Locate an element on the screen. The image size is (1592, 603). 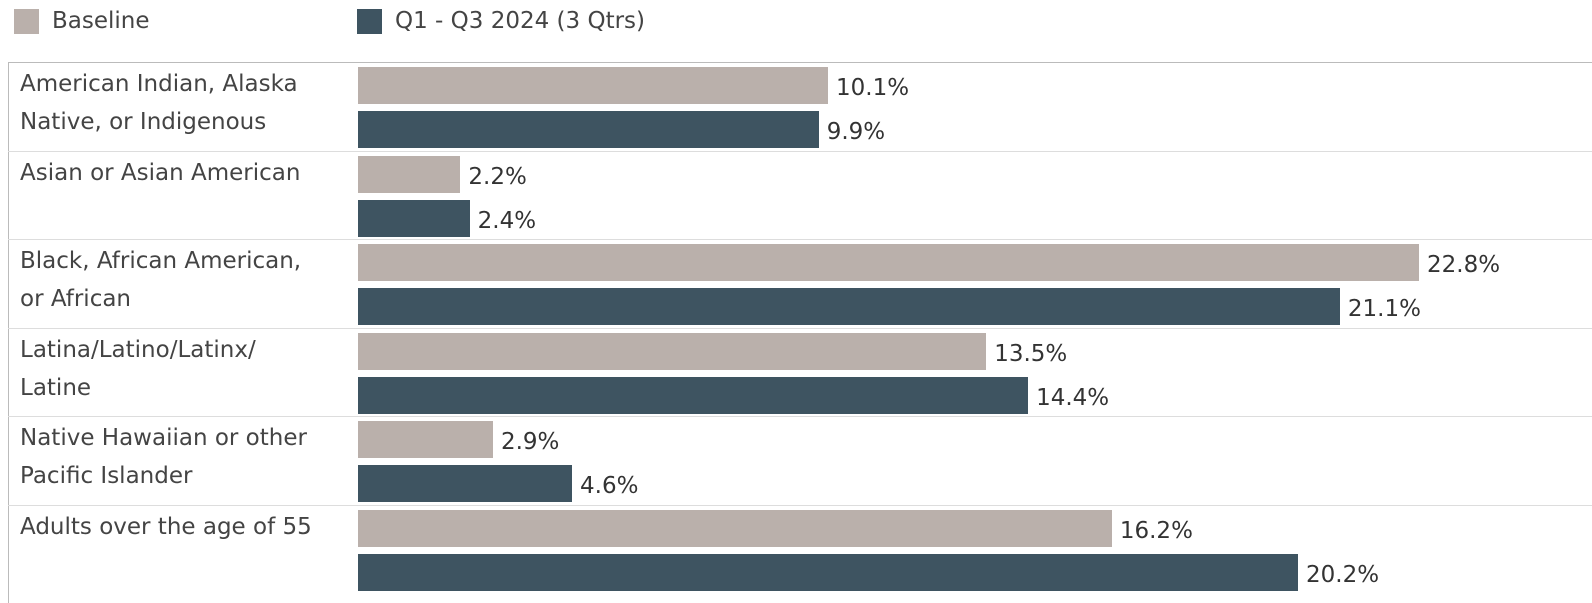
category-label: Adults over the age of 55 is located at coordinates (166, 527).